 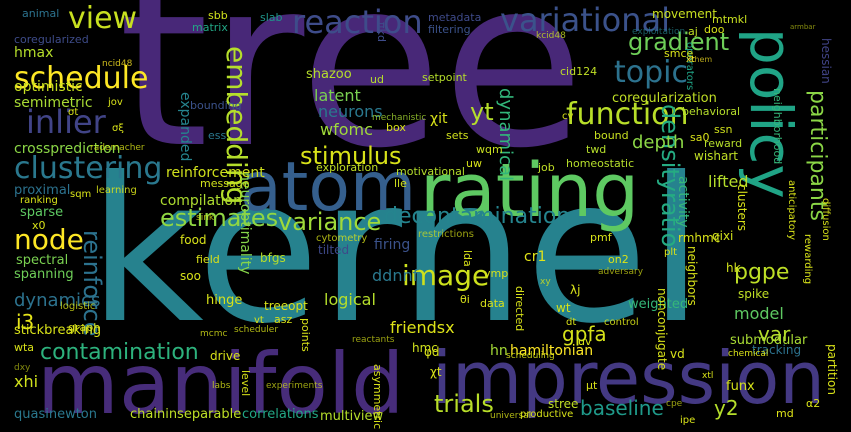 What do you see at coordinates (674, 404) in the screenshot?
I see `word-cpe: cpe` at bounding box center [674, 404].